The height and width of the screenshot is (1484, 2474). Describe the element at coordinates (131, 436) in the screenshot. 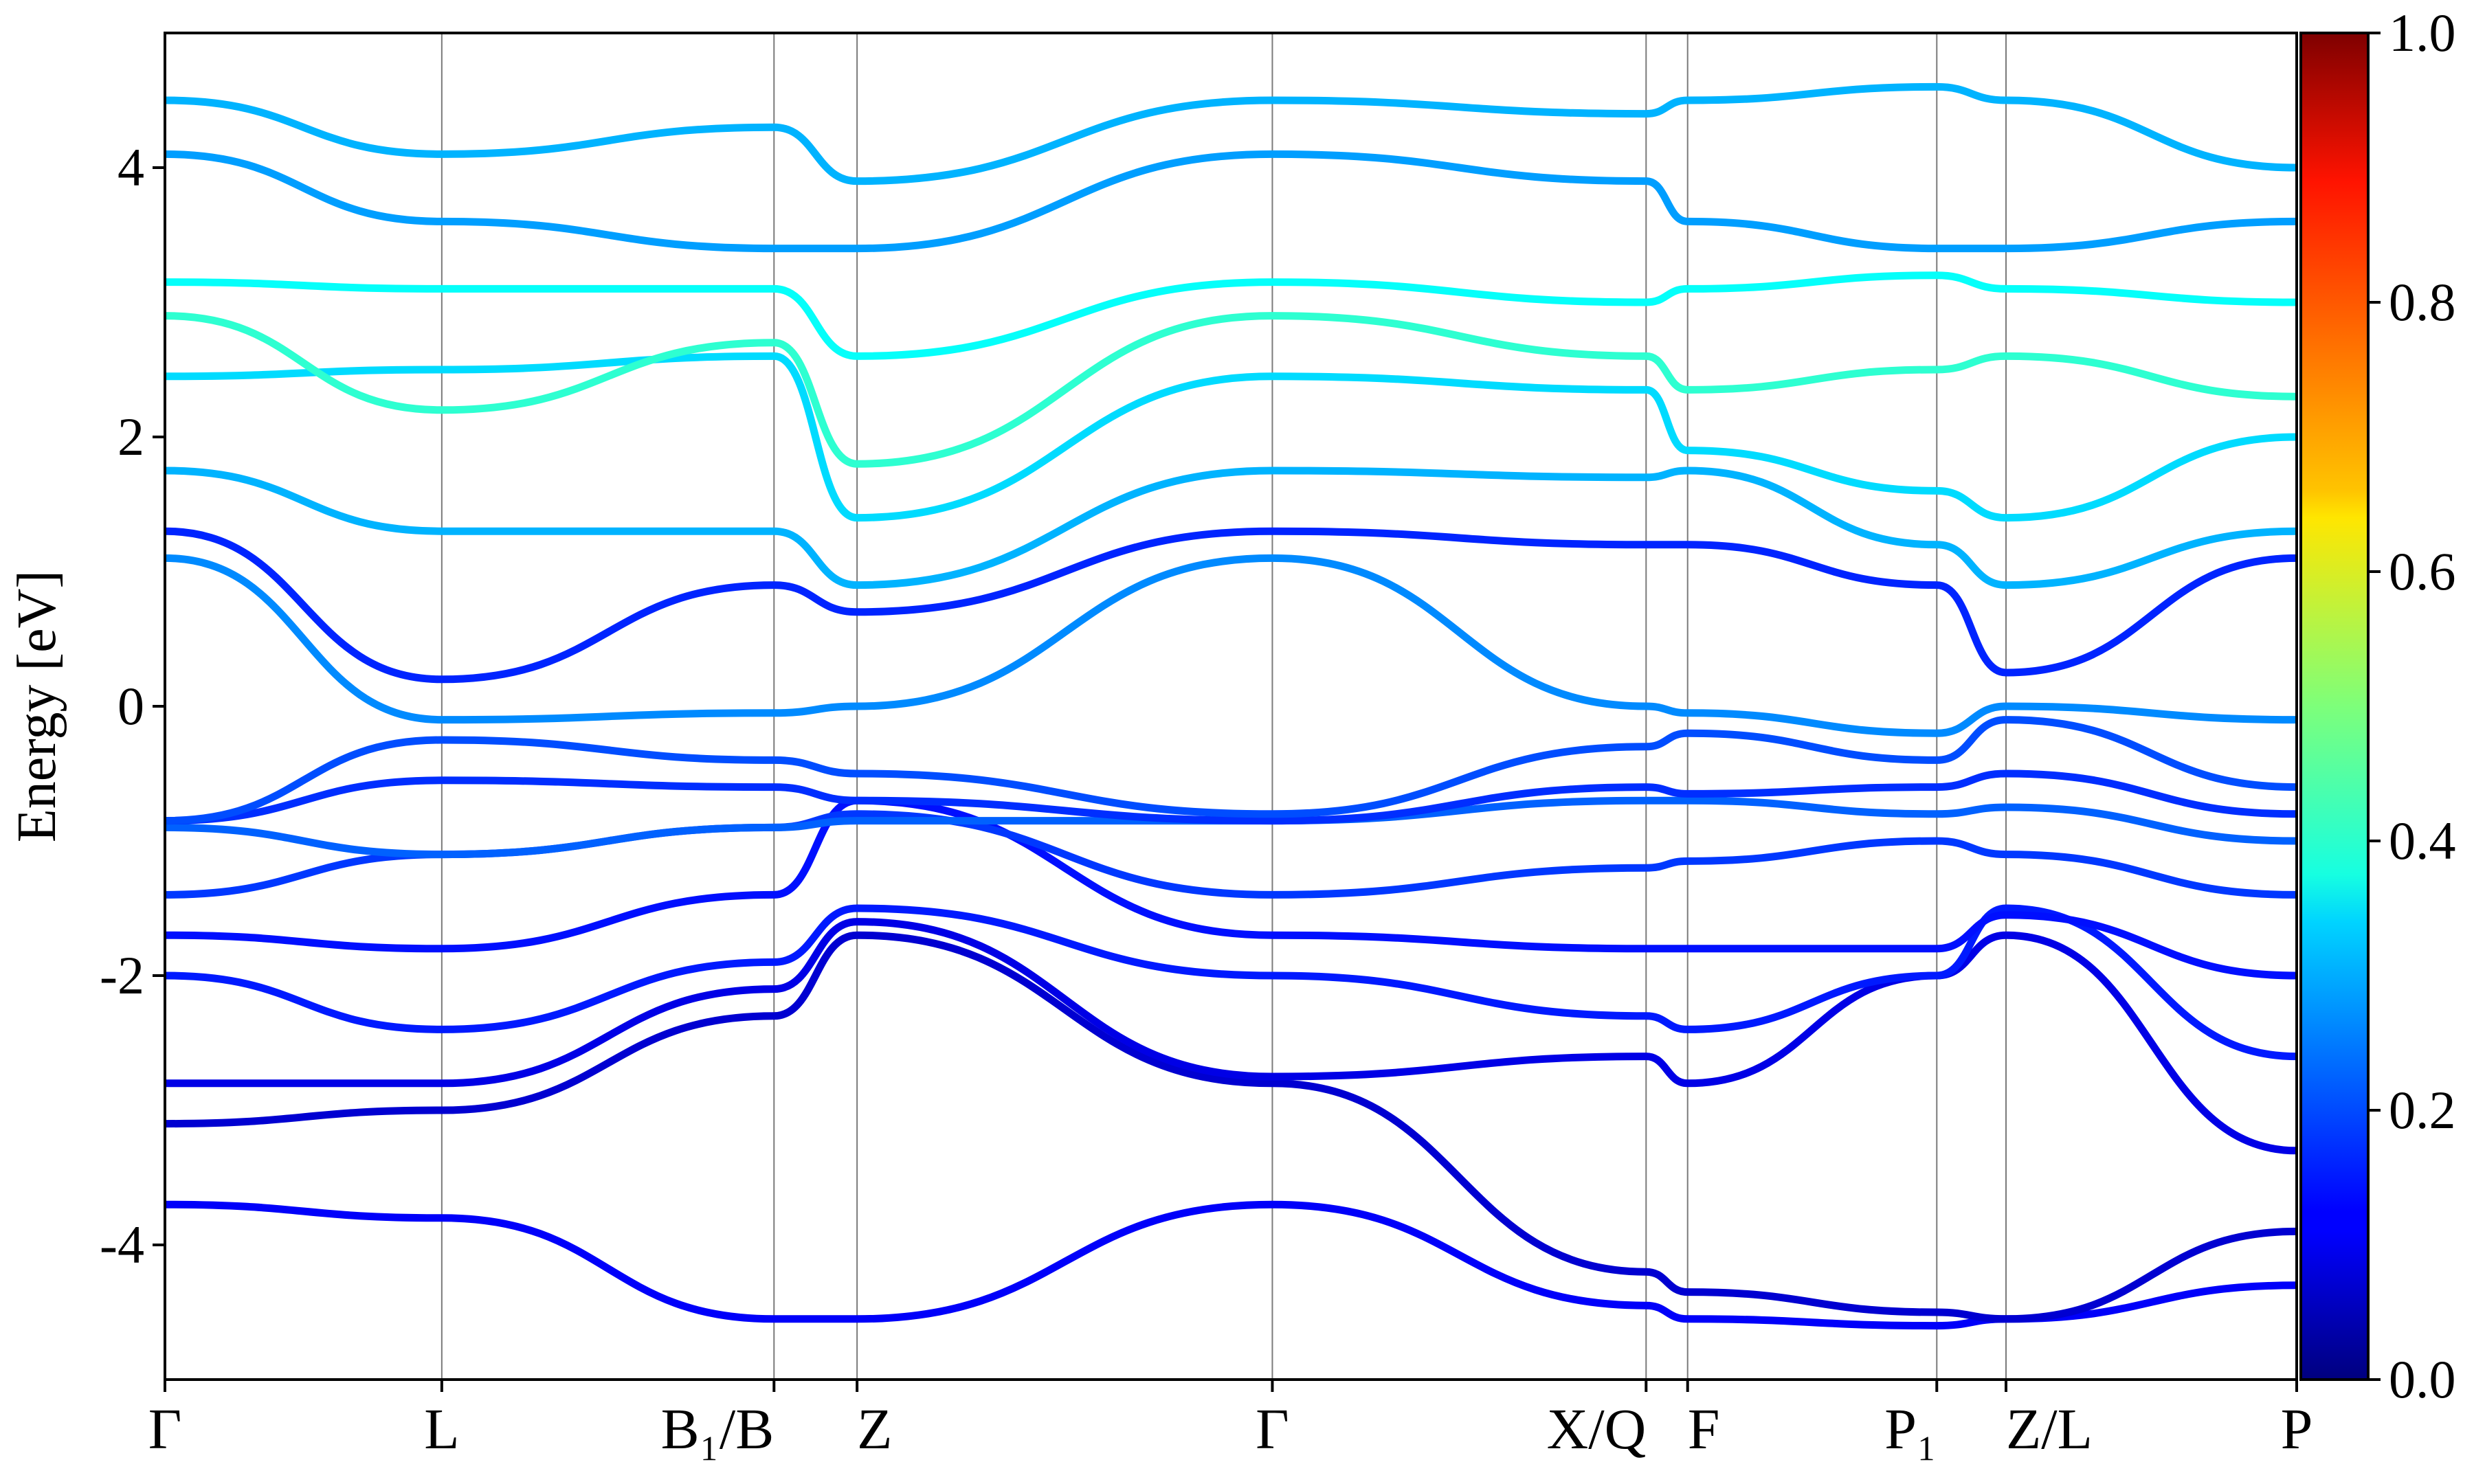

I see `y-tick-label: 2` at that location.